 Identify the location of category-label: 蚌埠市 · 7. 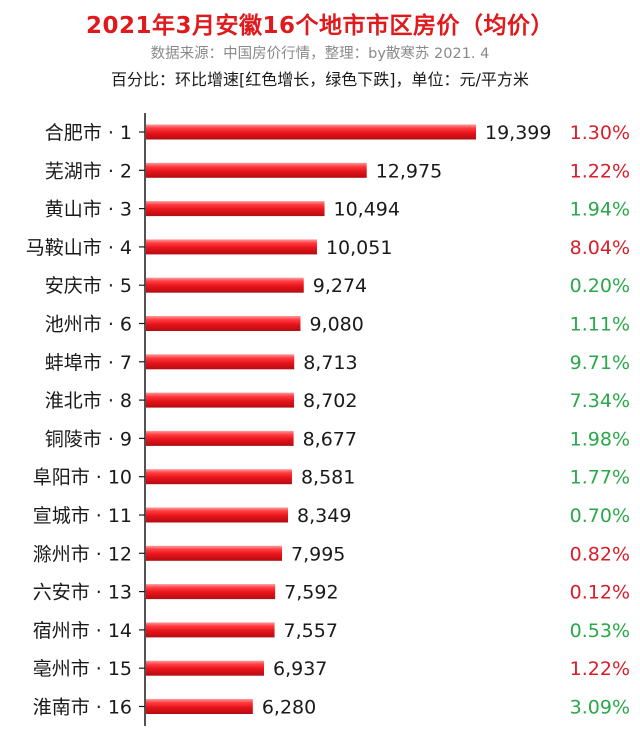
(88, 363).